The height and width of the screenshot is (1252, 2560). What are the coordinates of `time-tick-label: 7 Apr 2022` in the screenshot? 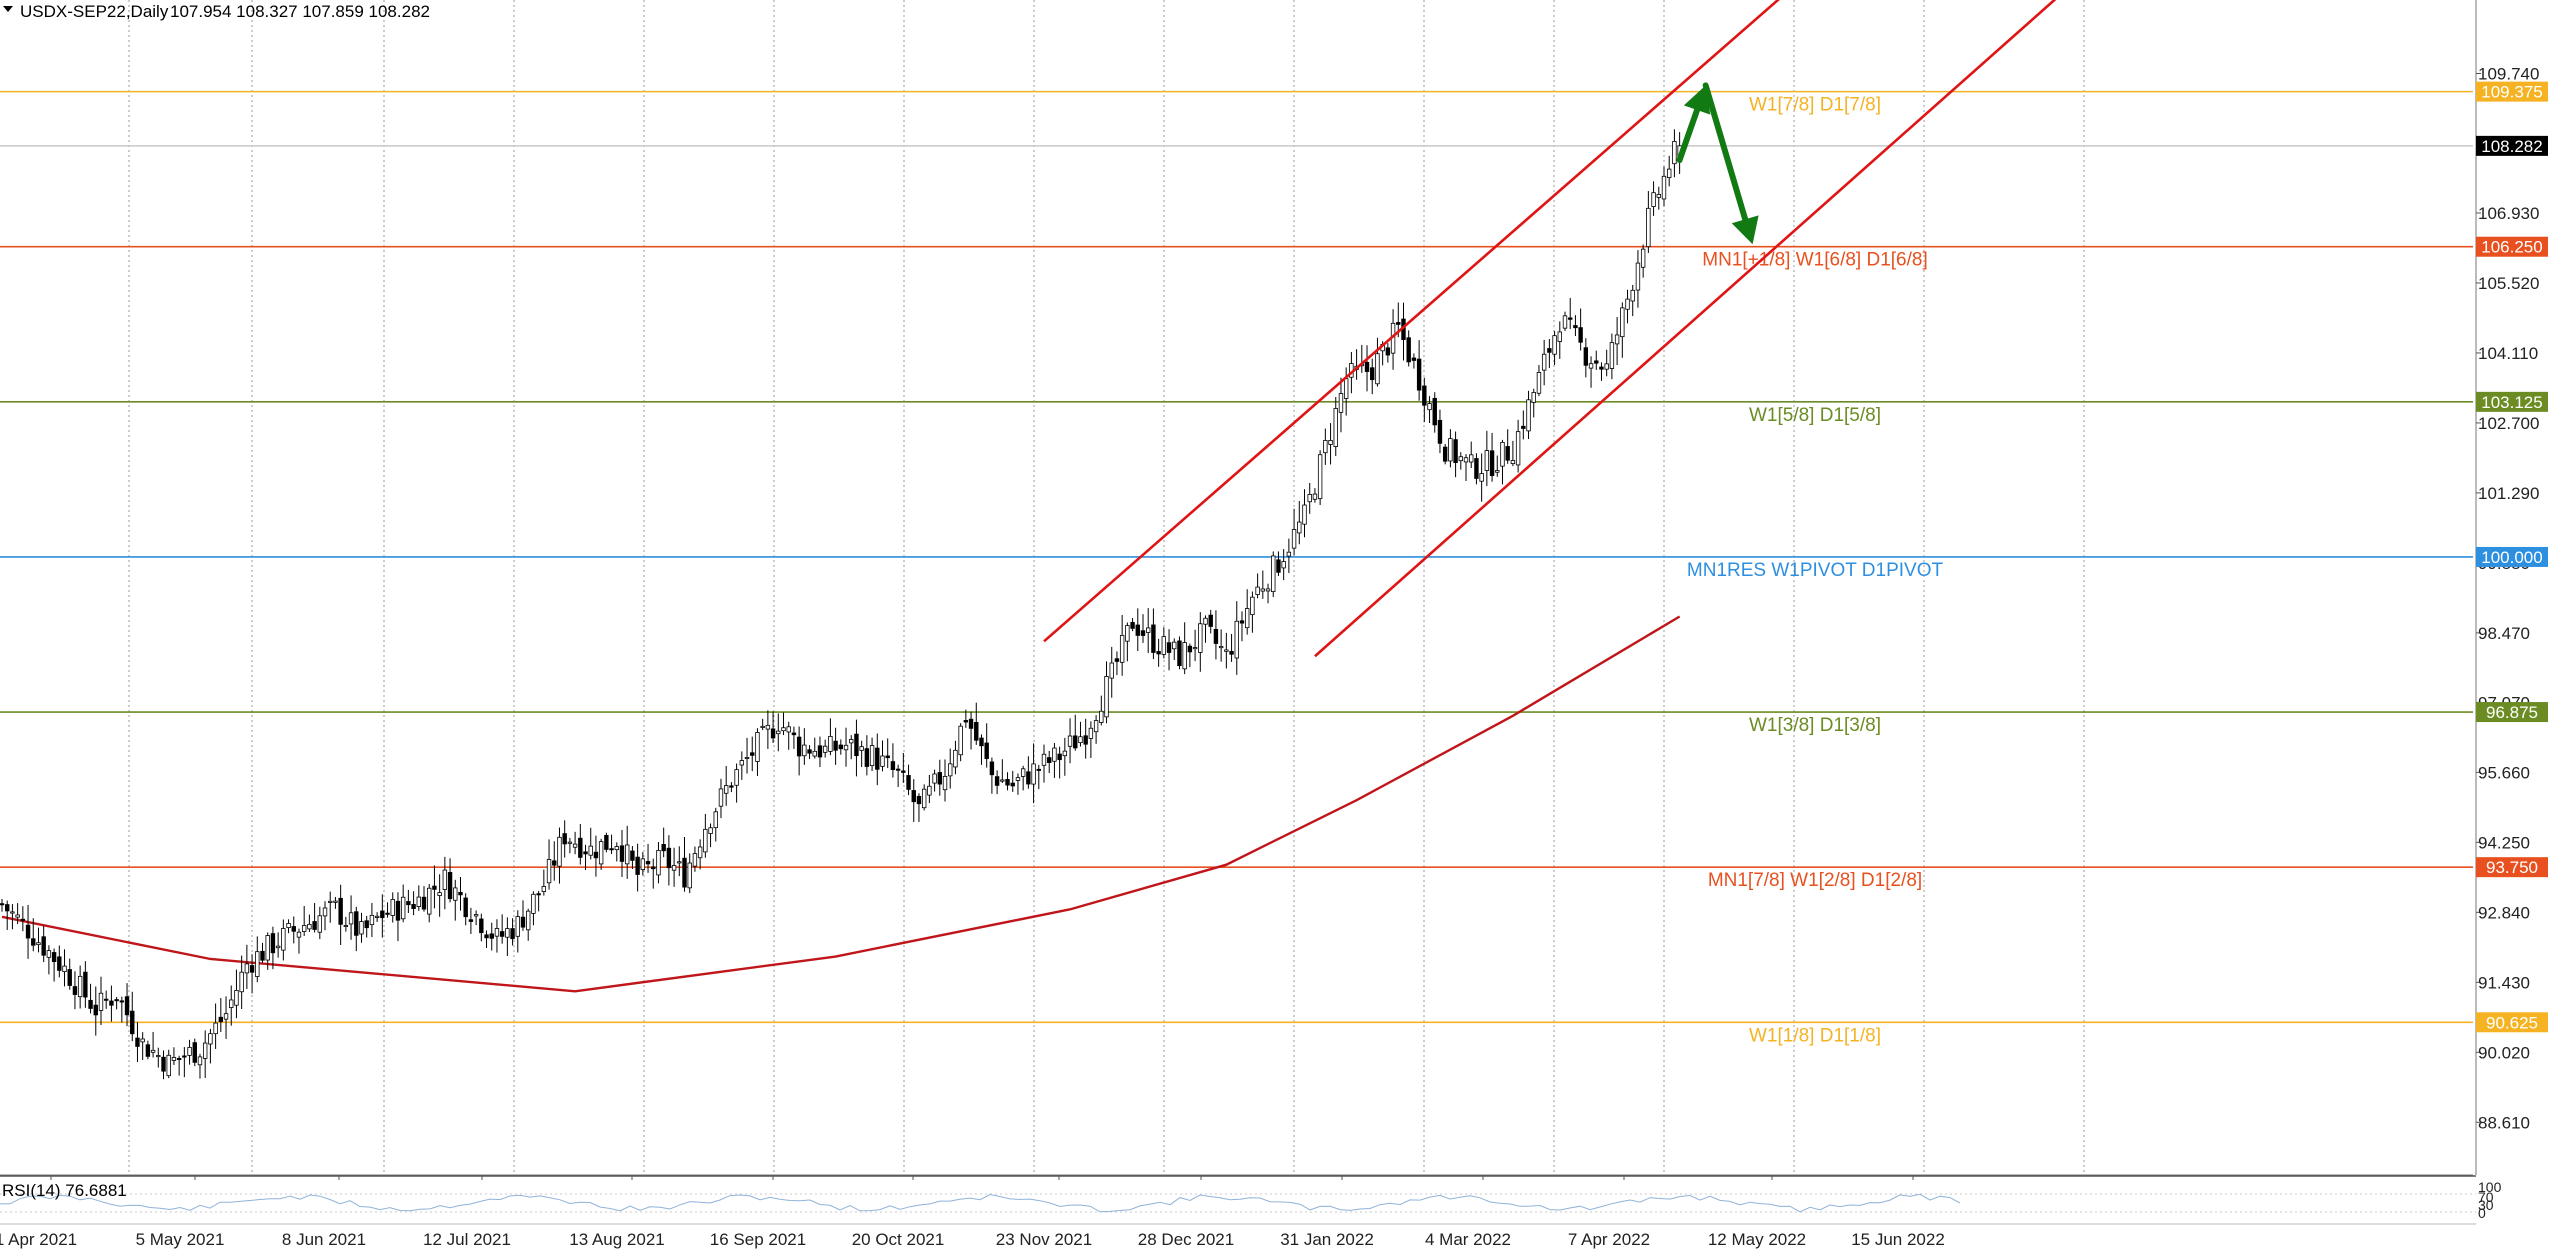 It's located at (1609, 1239).